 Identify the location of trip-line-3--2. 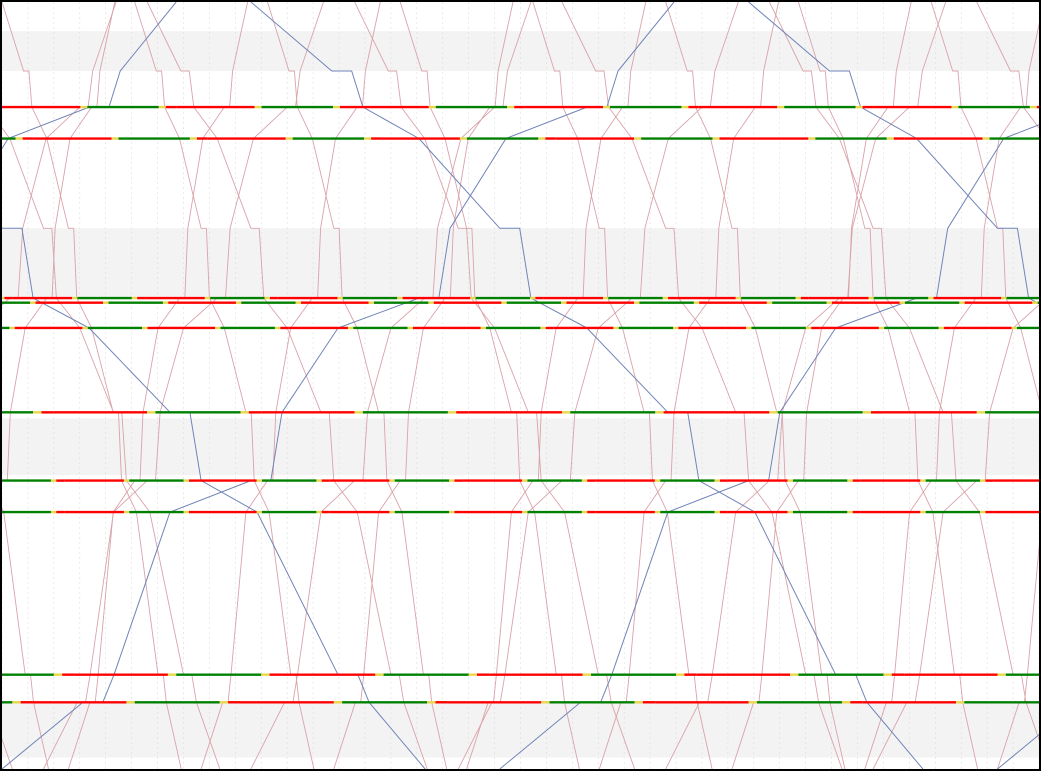
(7, 753).